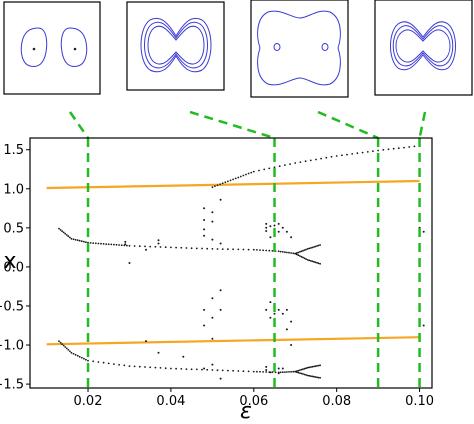 Image resolution: width=474 pixels, height=424 pixels. What do you see at coordinates (247, 125) in the screenshot?
I see `inset-connector-lines` at bounding box center [247, 125].